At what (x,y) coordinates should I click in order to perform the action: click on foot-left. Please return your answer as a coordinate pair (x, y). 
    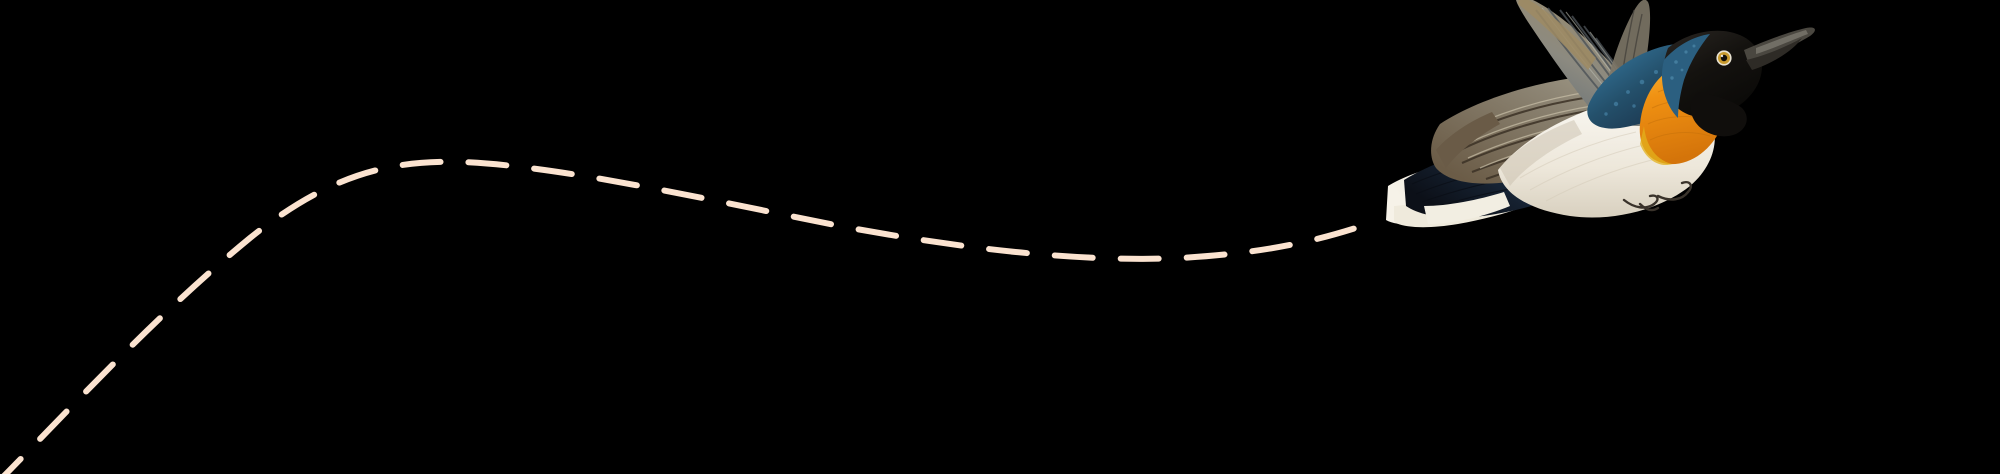
    Looking at the image, I should click on (1639, 203).